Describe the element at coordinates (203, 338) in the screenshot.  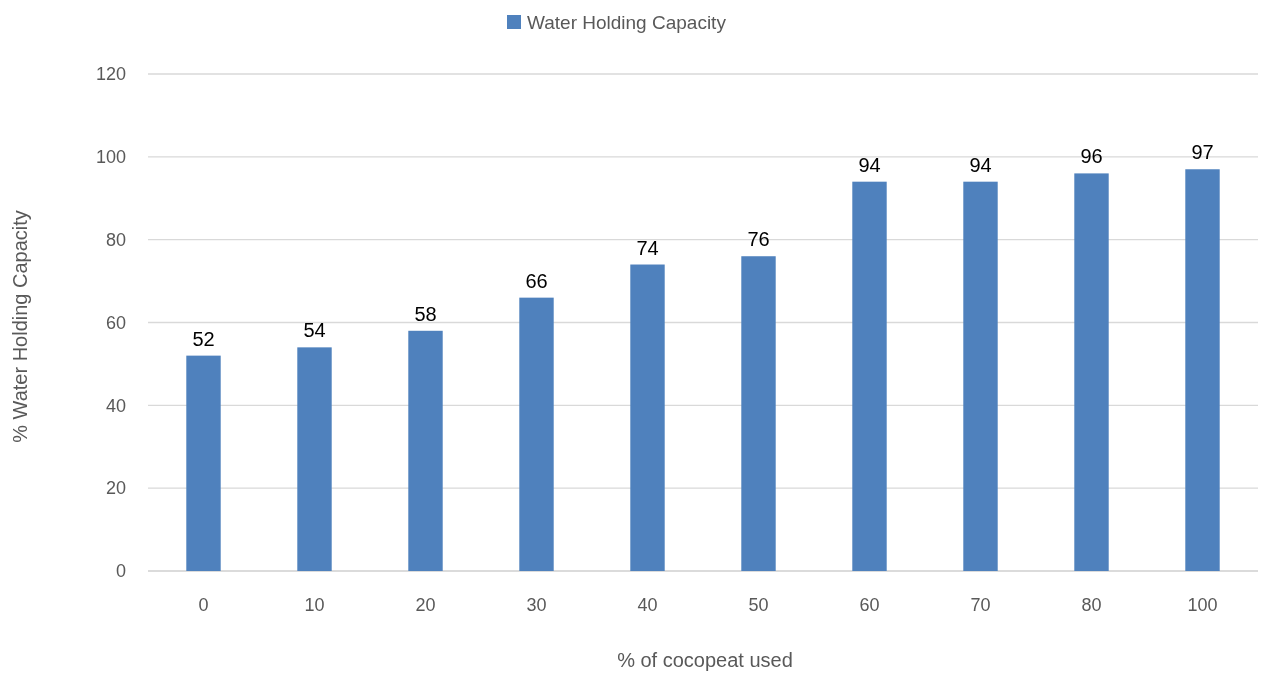
I see `data-label: 52` at that location.